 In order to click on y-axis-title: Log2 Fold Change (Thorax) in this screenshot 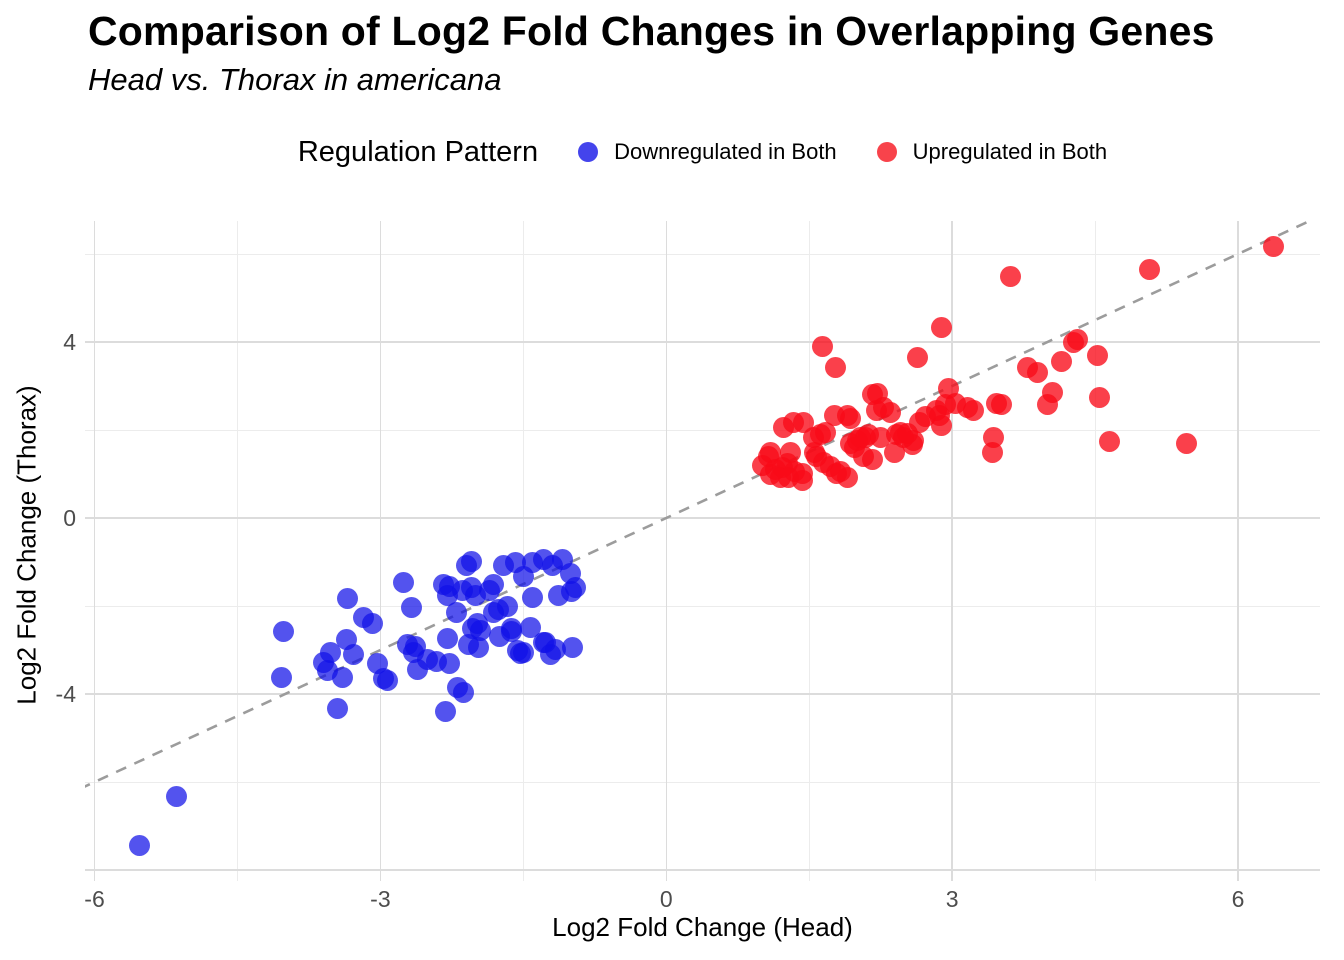, I will do `click(26, 545)`.